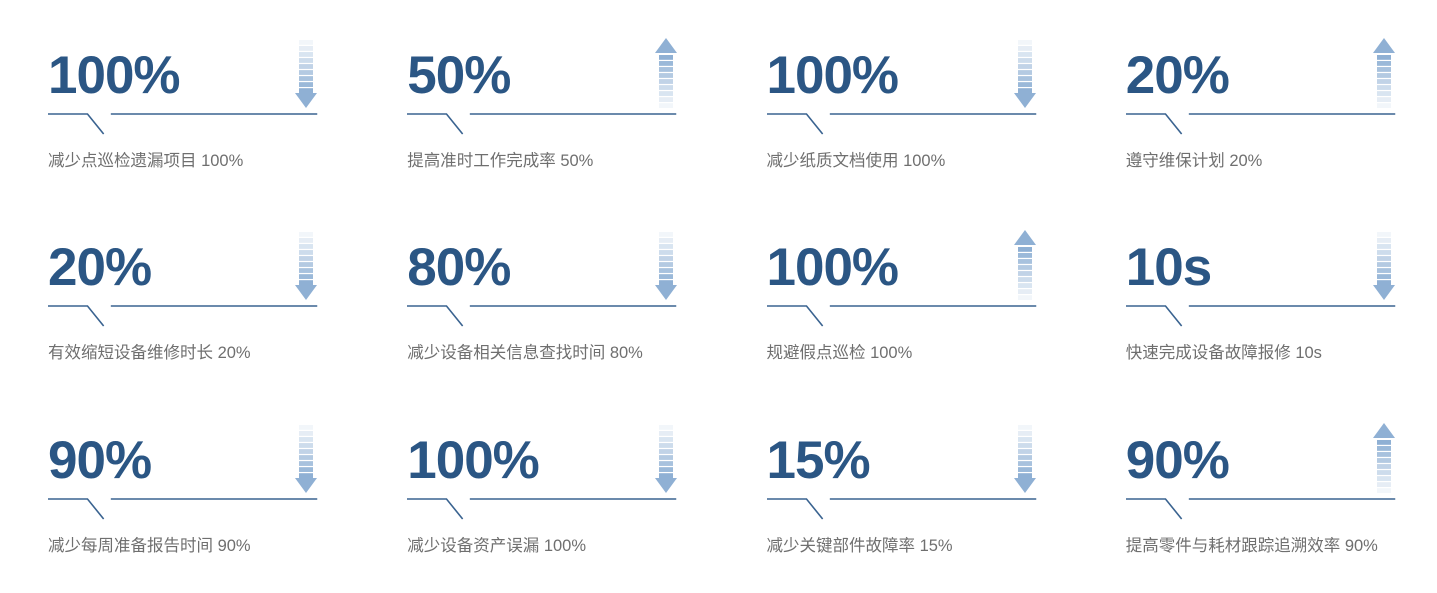 Image resolution: width=1437 pixels, height=593 pixels. What do you see at coordinates (459, 268) in the screenshot?
I see `kpi-value: 80%` at bounding box center [459, 268].